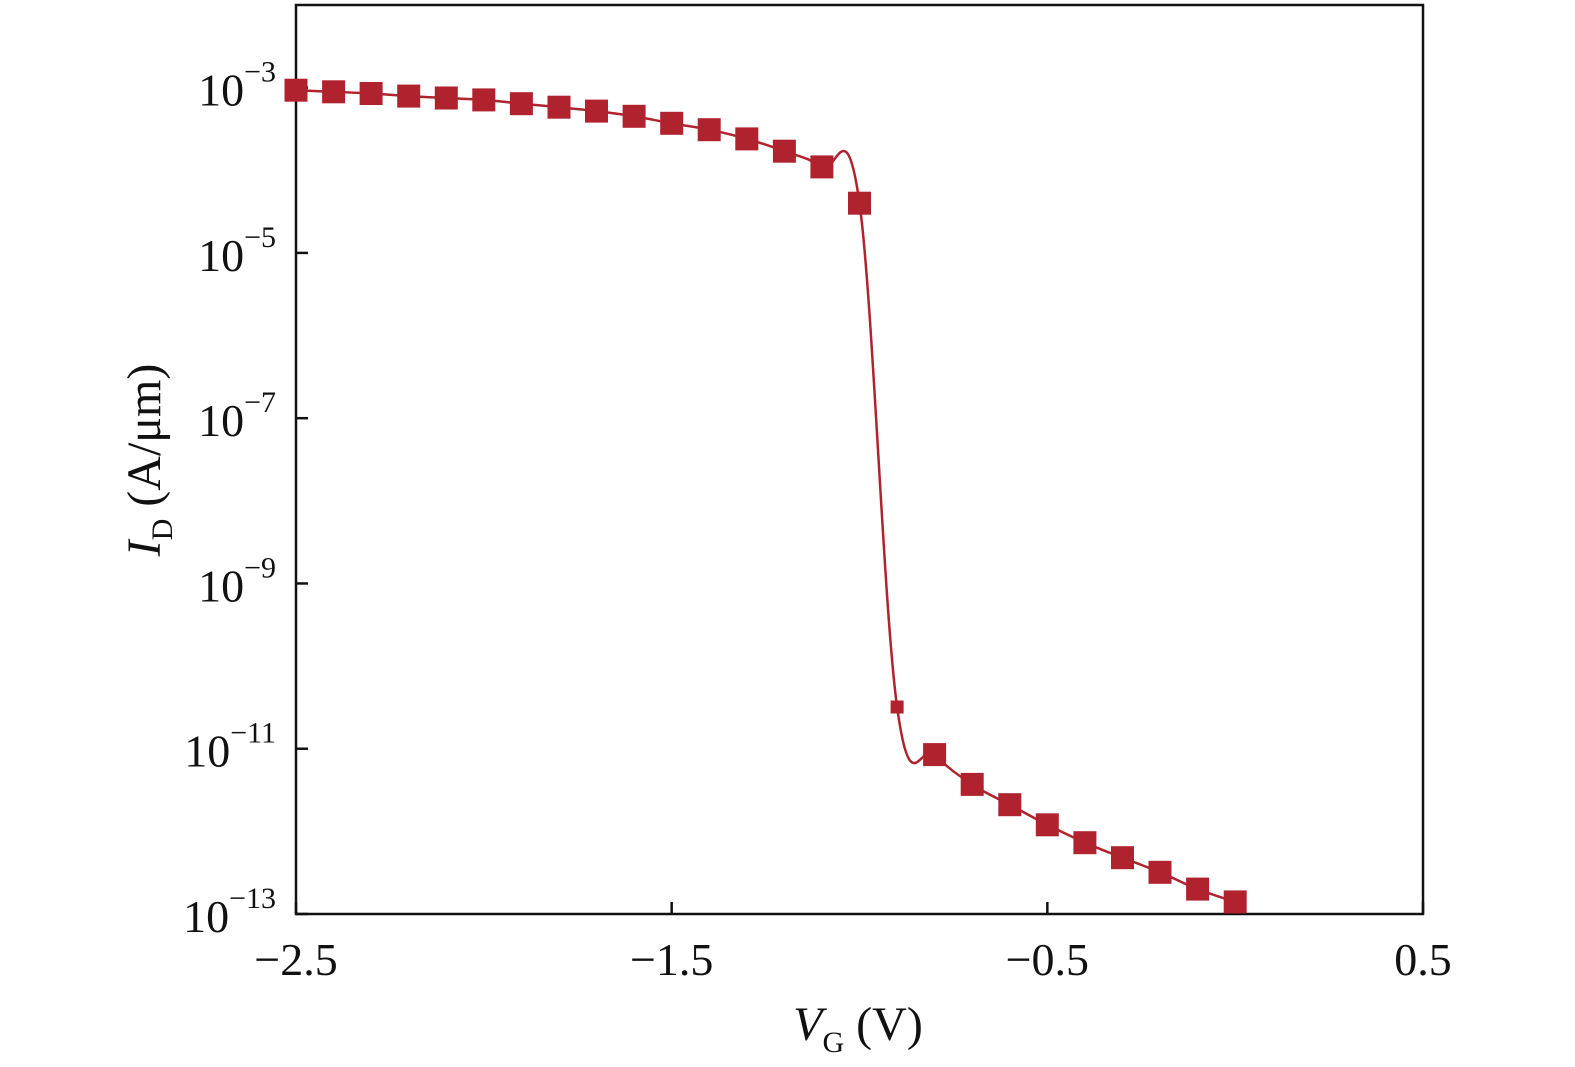 The image size is (1575, 1067). Describe the element at coordinates (237, 581) in the screenshot. I see `y-tick-label: 10⁻⁹` at that location.